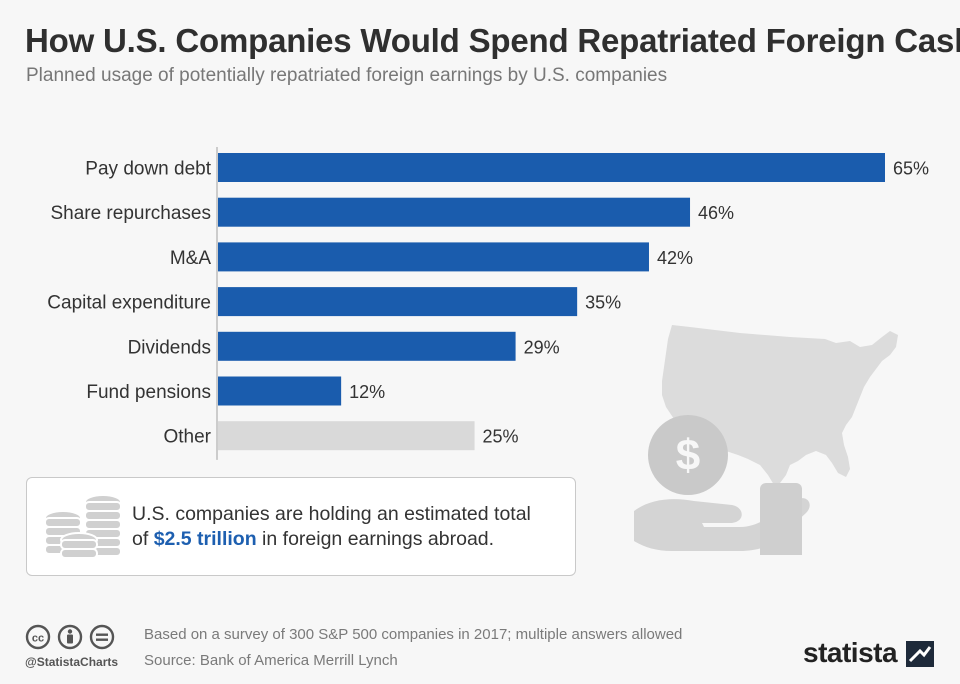 This screenshot has width=960, height=684. Describe the element at coordinates (911, 169) in the screenshot. I see `value-label: 65%` at that location.